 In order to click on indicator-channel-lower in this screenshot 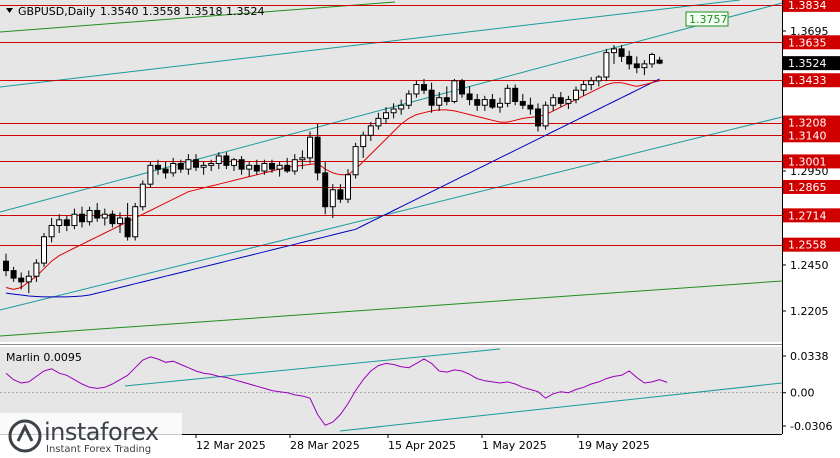, I will do `click(561, 407)`.